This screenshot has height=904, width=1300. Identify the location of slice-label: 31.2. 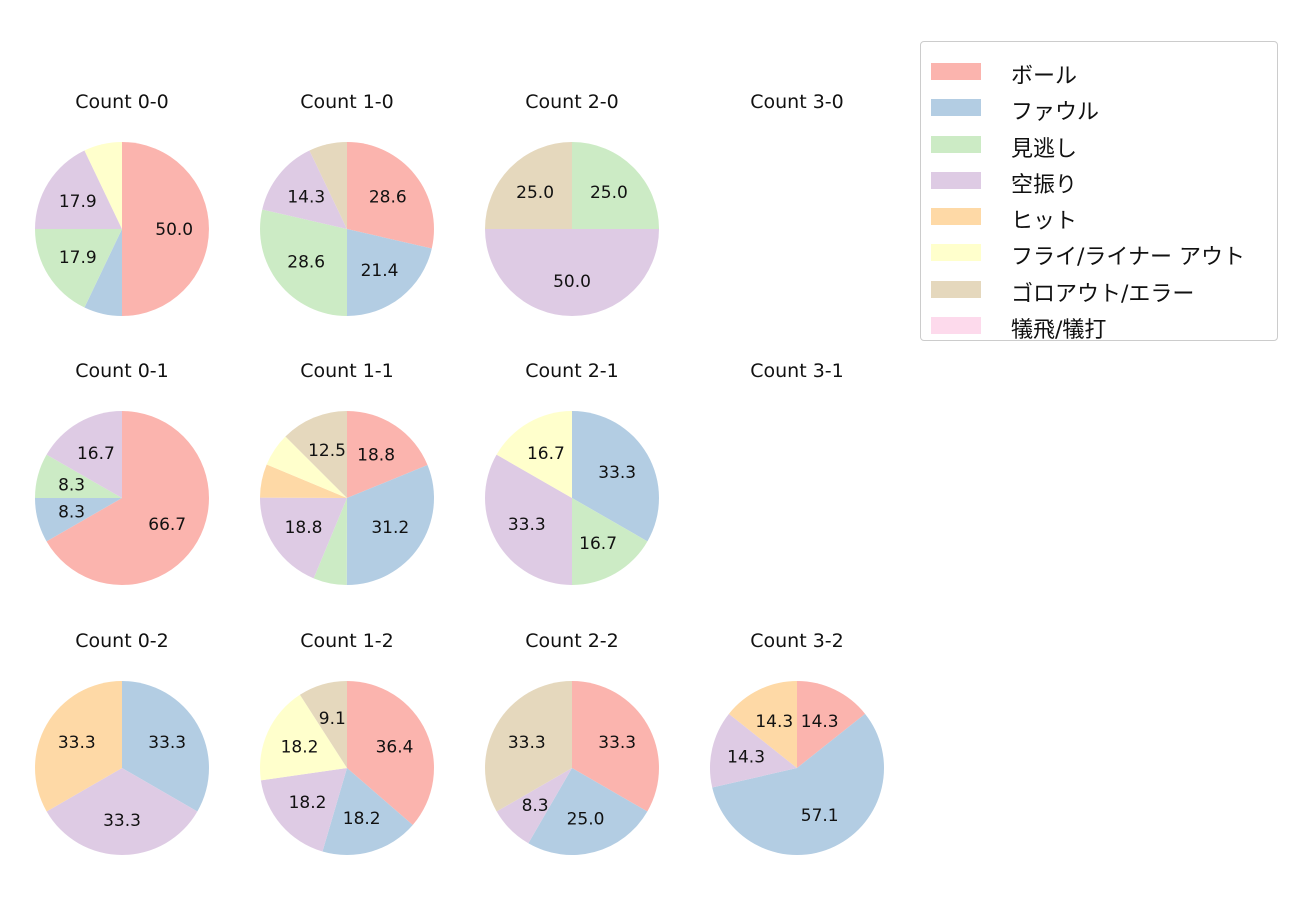
(390, 528).